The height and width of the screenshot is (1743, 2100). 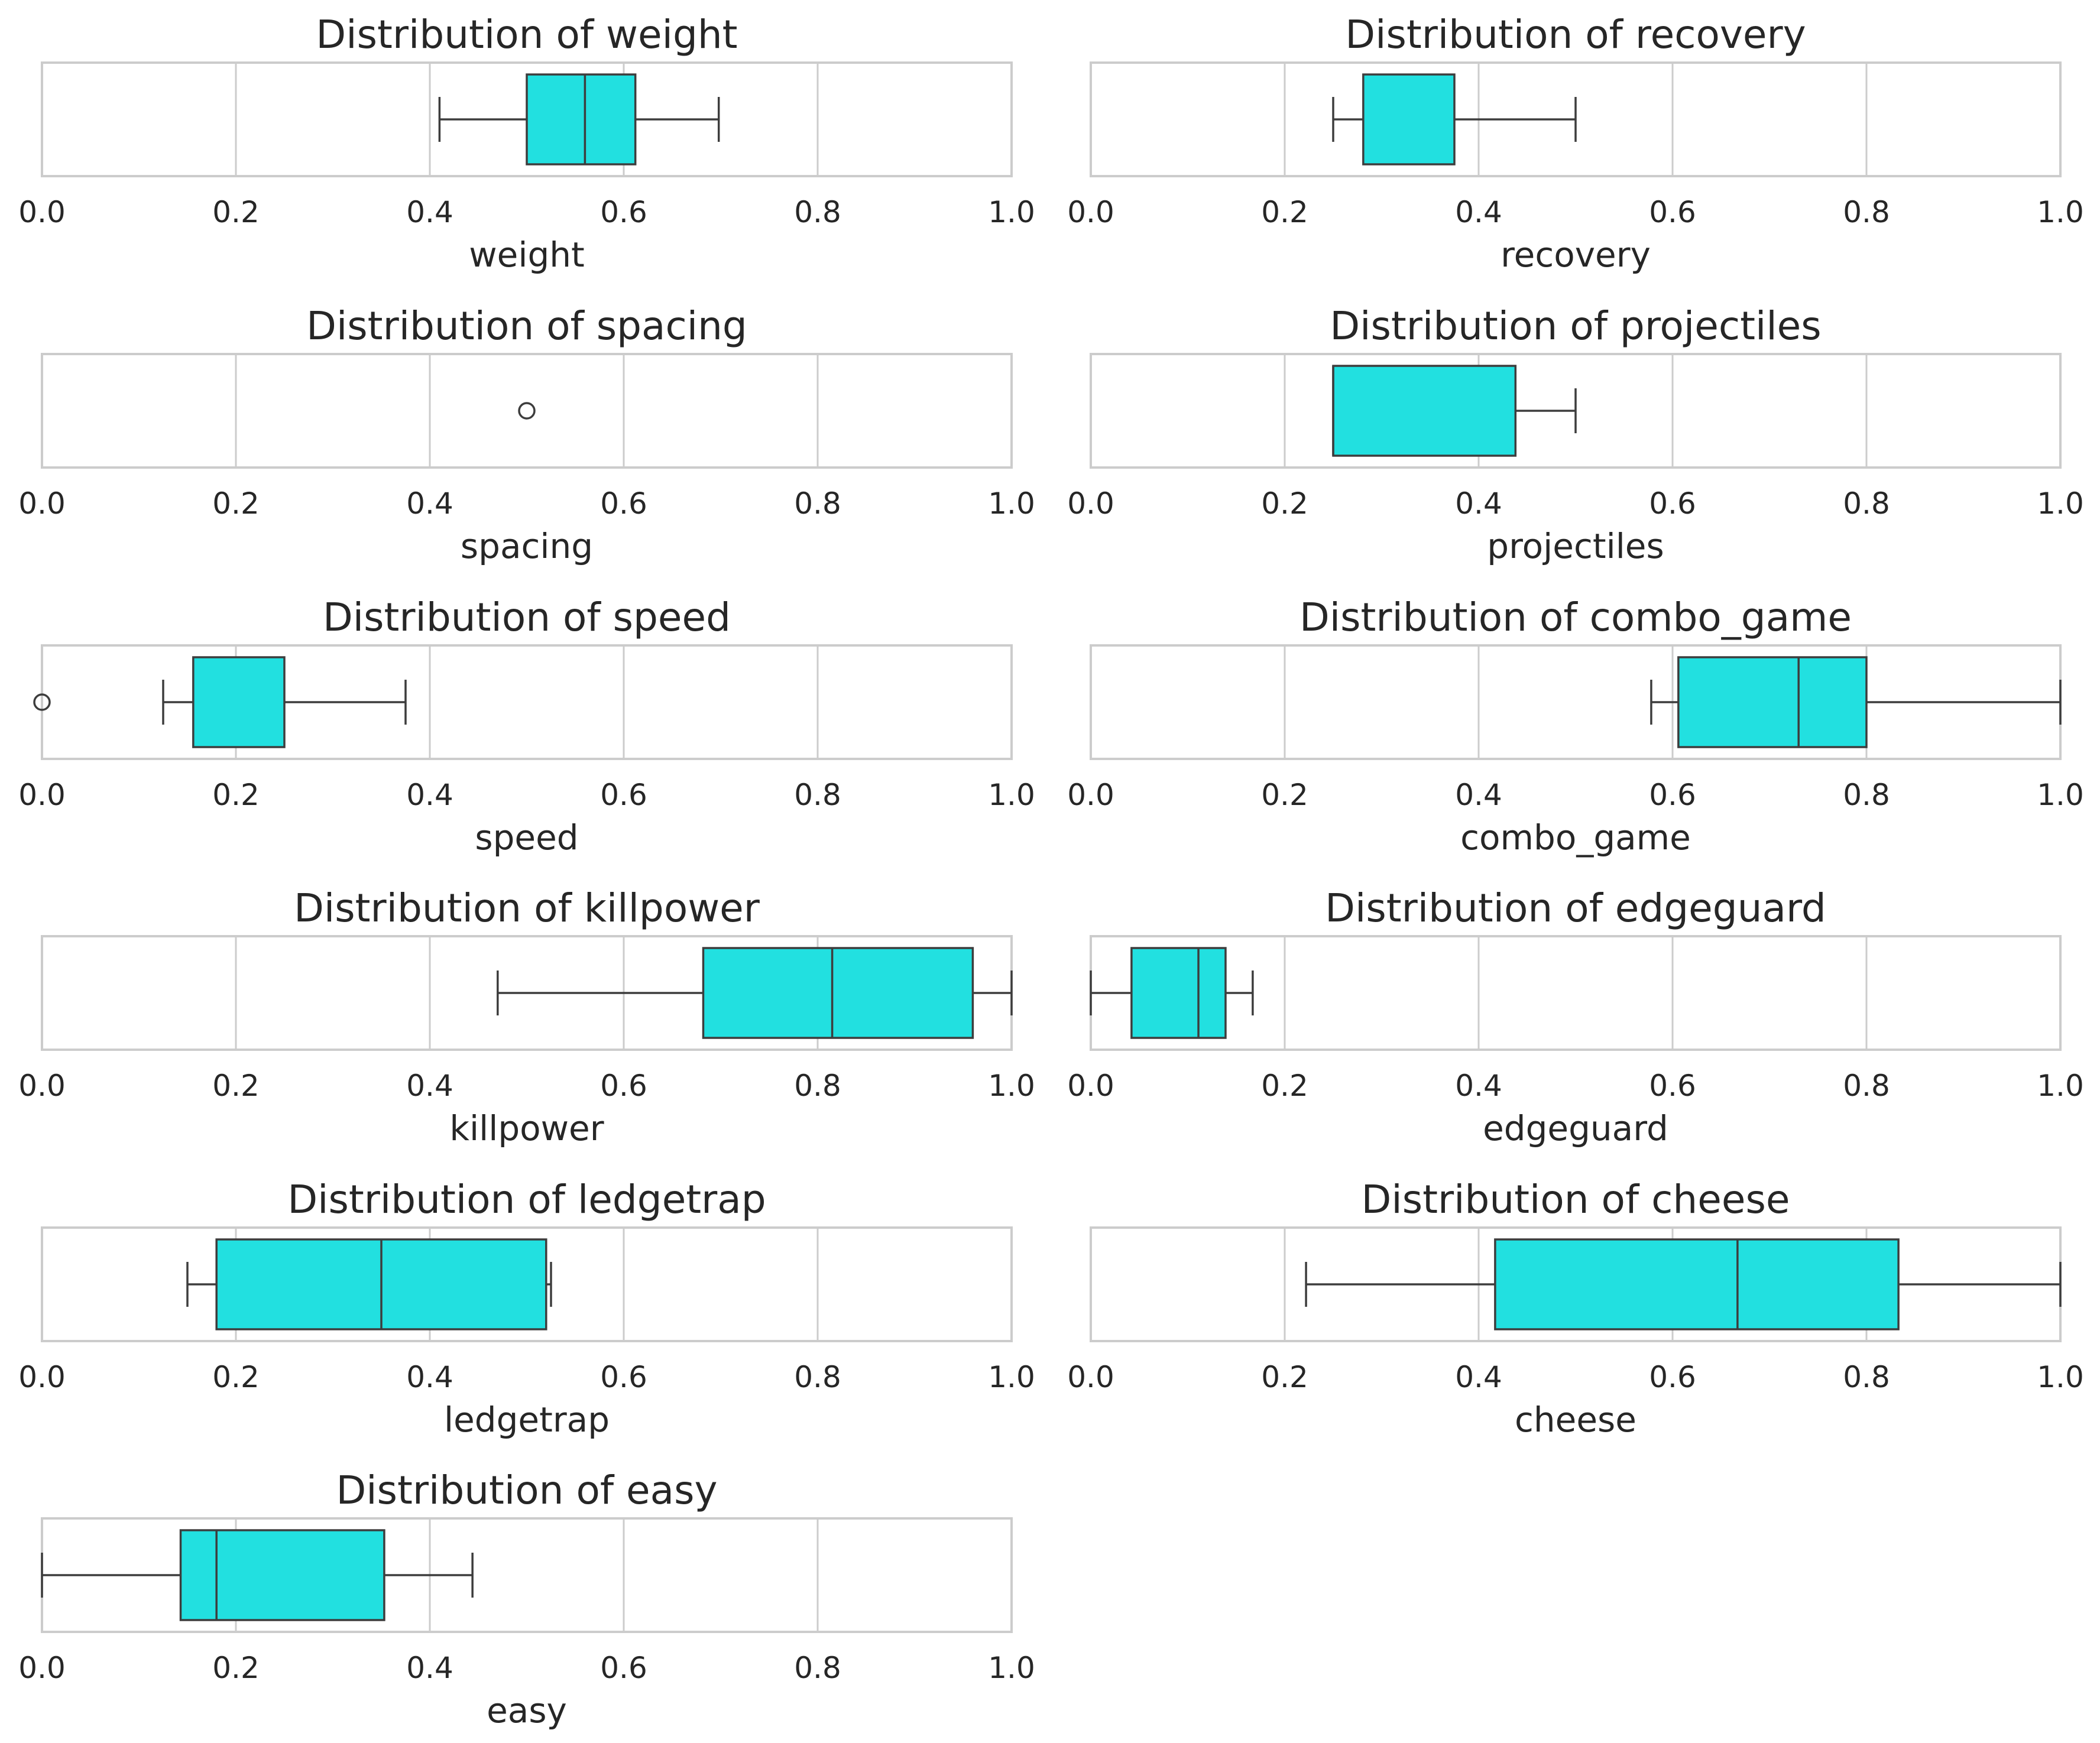 What do you see at coordinates (1772, 702) in the screenshot?
I see `panel-6-box` at bounding box center [1772, 702].